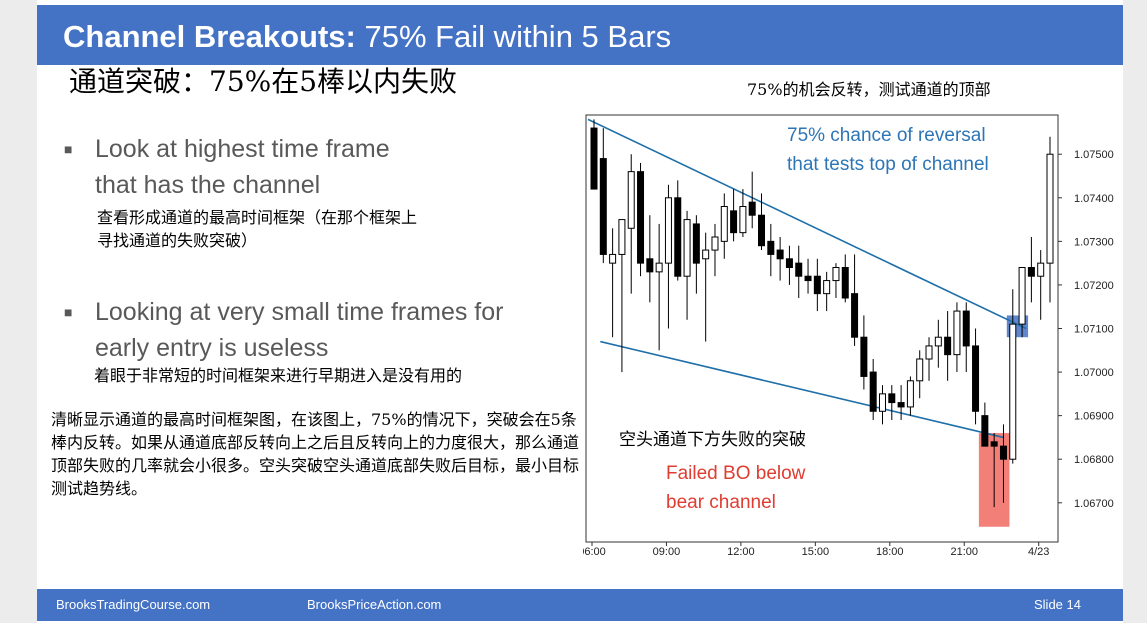 The height and width of the screenshot is (623, 1147). I want to click on slide-title-rest: 75% Fail within 5 Bars, so click(513, 36).